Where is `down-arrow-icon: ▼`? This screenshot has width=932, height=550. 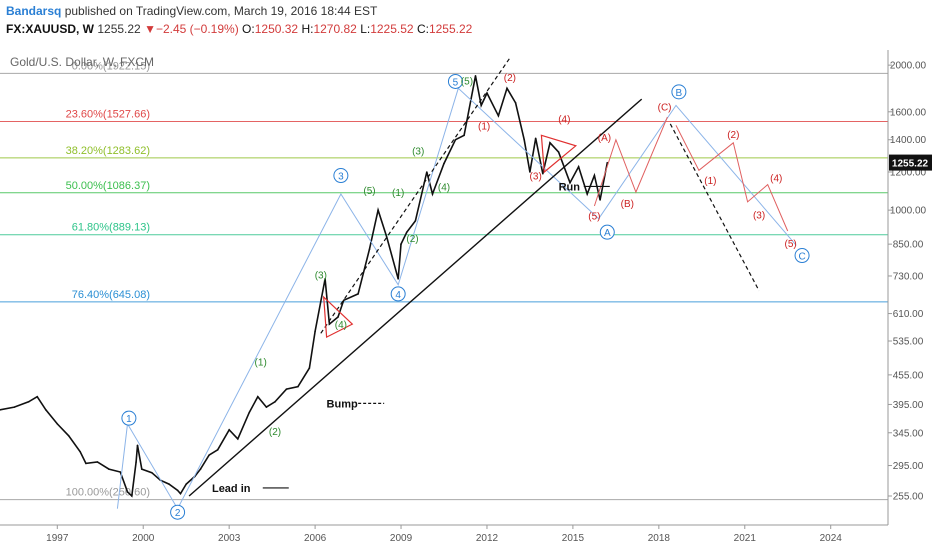
down-arrow-icon: ▼ is located at coordinates (150, 29).